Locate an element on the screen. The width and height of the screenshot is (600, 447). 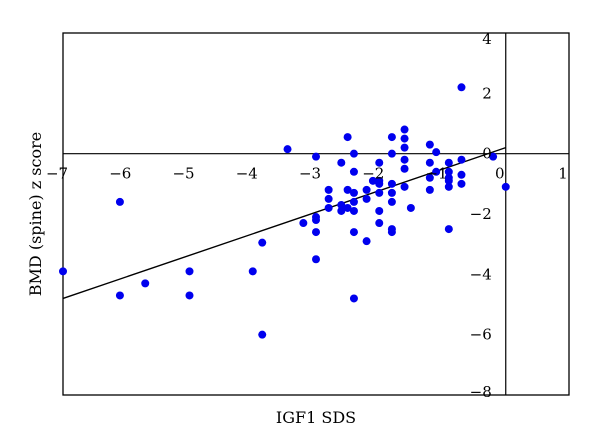
x-tick-labels: −7 −6 −5 −4 −3 −2 −1 0 1 is located at coordinates (307, 174).